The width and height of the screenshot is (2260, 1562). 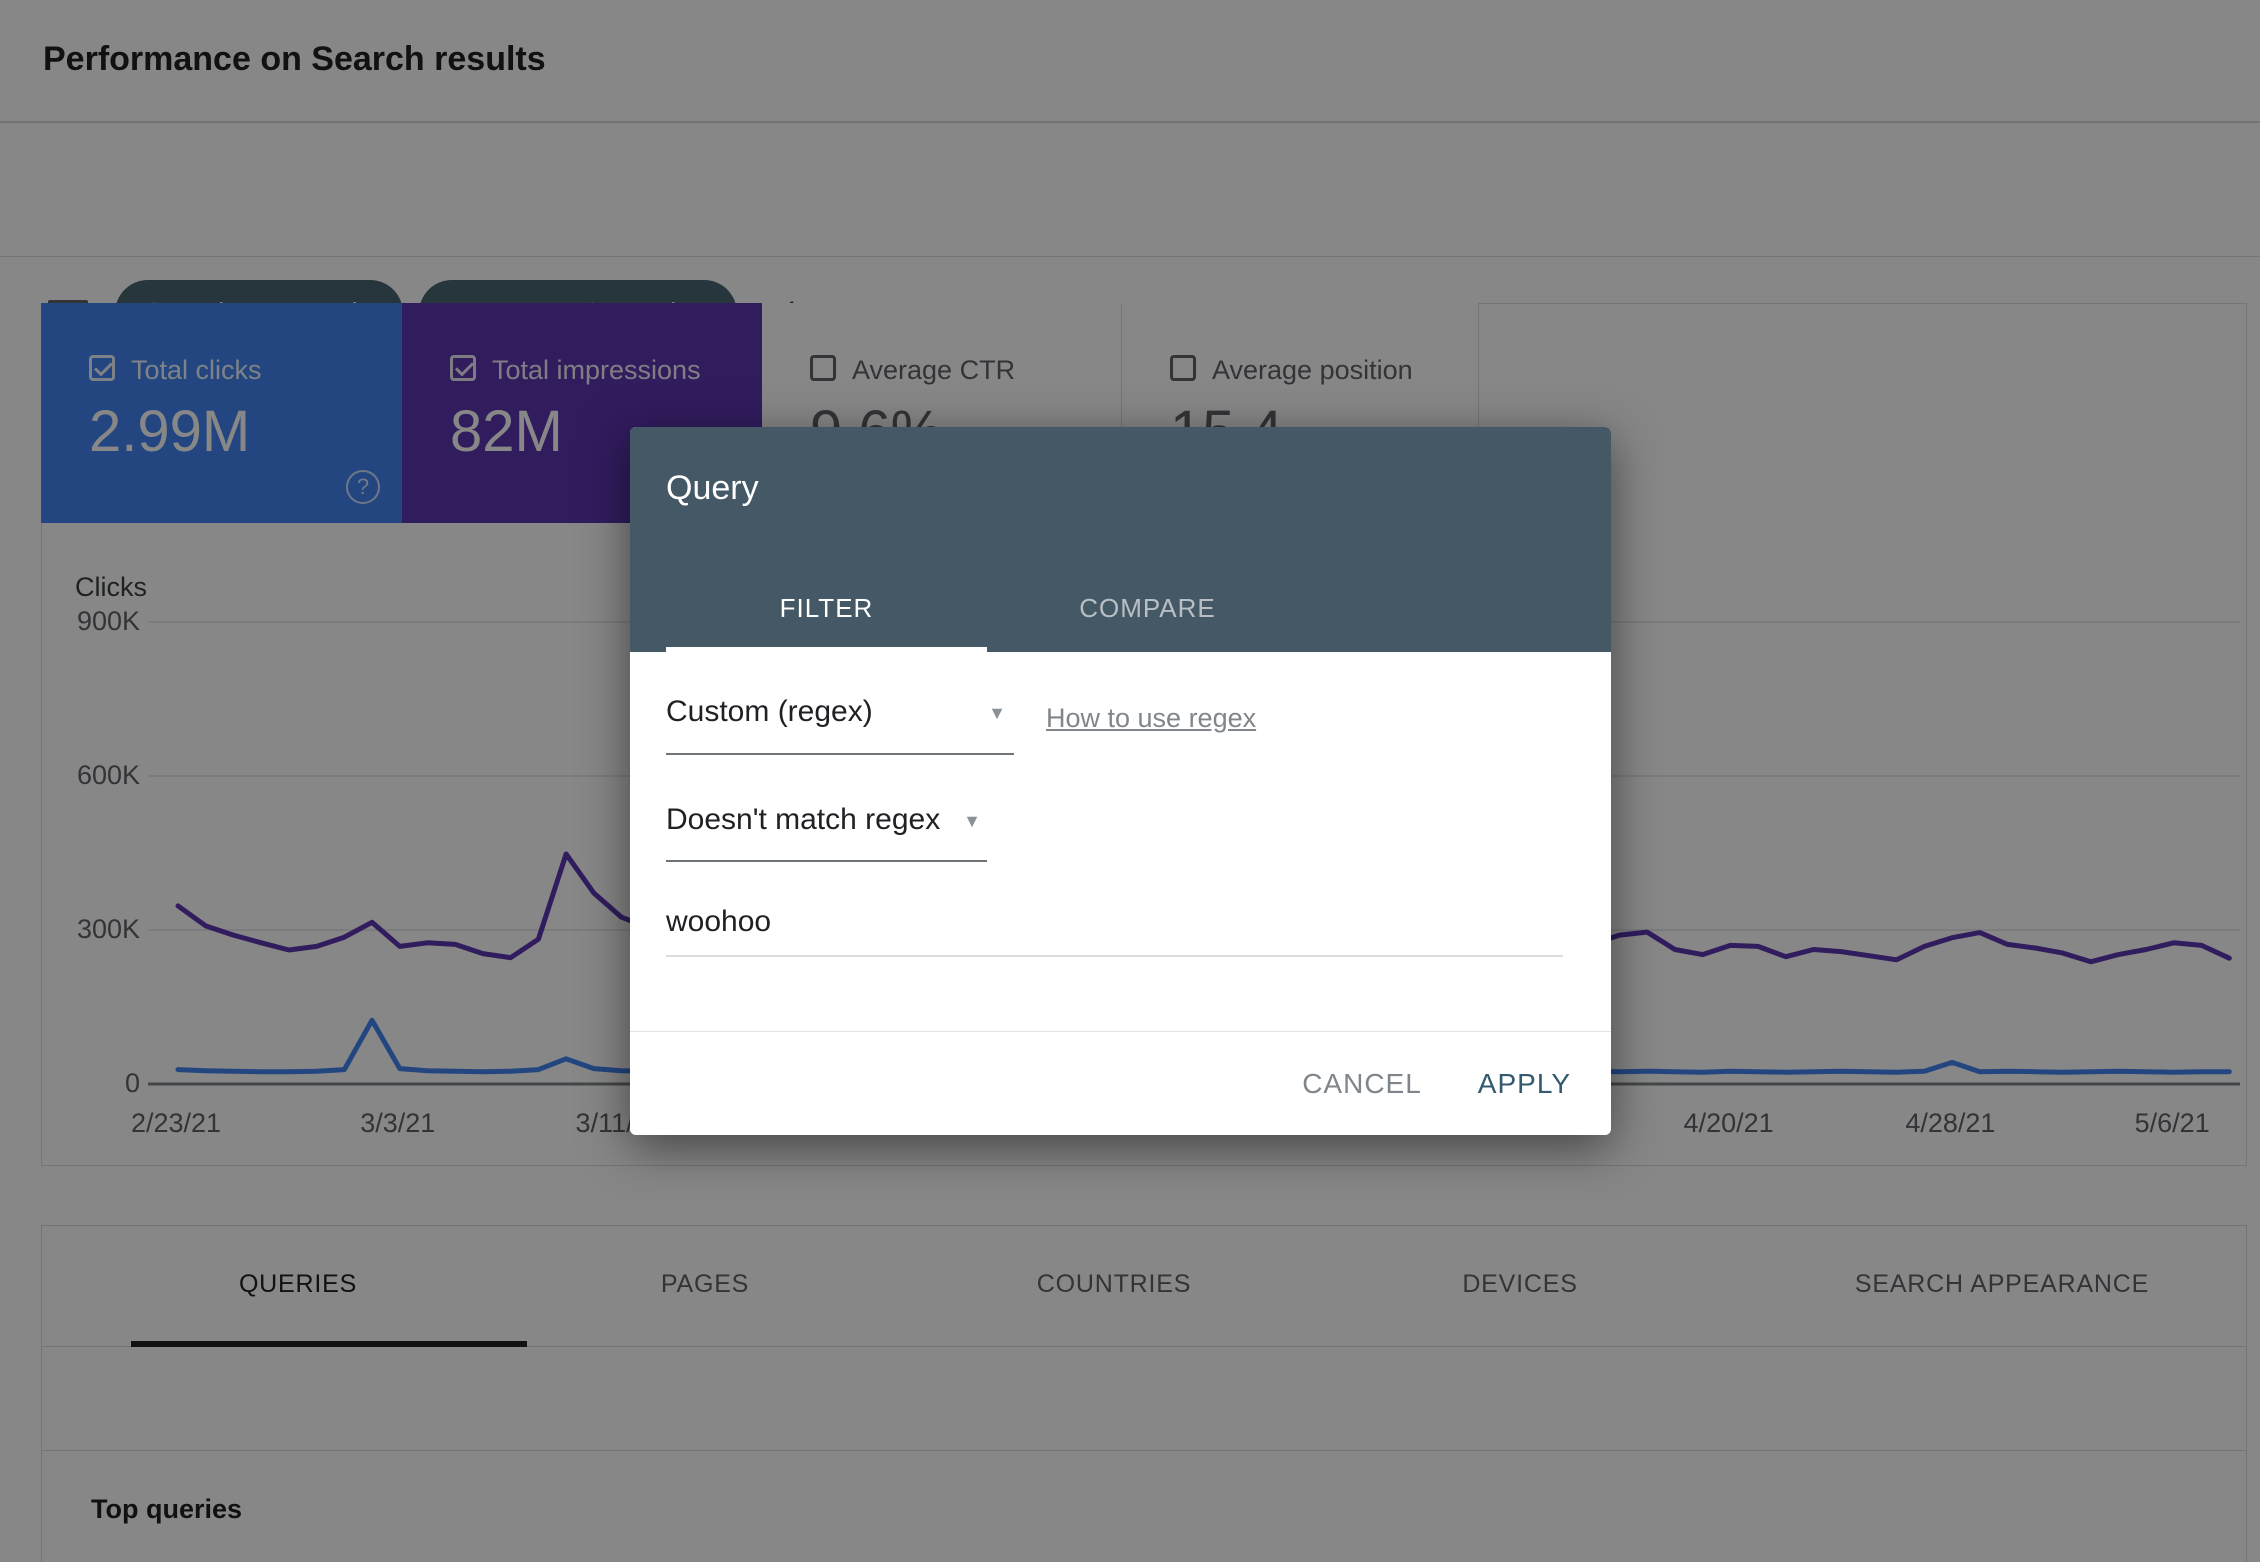 What do you see at coordinates (1147, 607) in the screenshot?
I see `dialog-tab-compare: COMPARE` at bounding box center [1147, 607].